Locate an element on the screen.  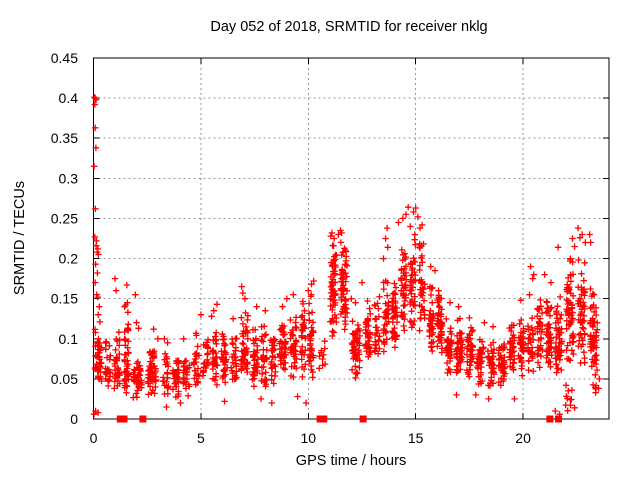
y-tick-label: 0.15 is located at coordinates (64, 299).